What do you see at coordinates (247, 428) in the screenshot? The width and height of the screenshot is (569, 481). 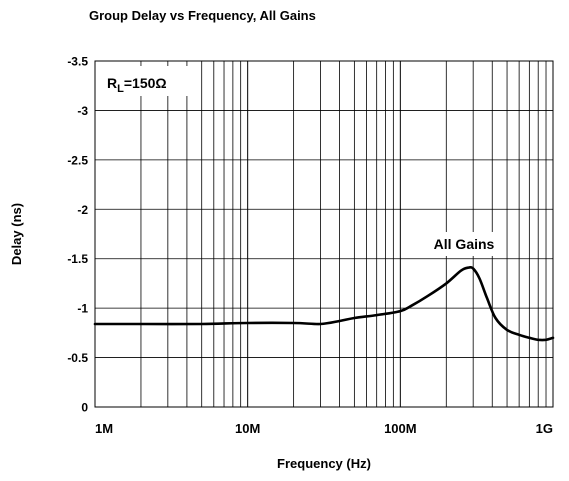 I see `x-tick-label: 10M` at bounding box center [247, 428].